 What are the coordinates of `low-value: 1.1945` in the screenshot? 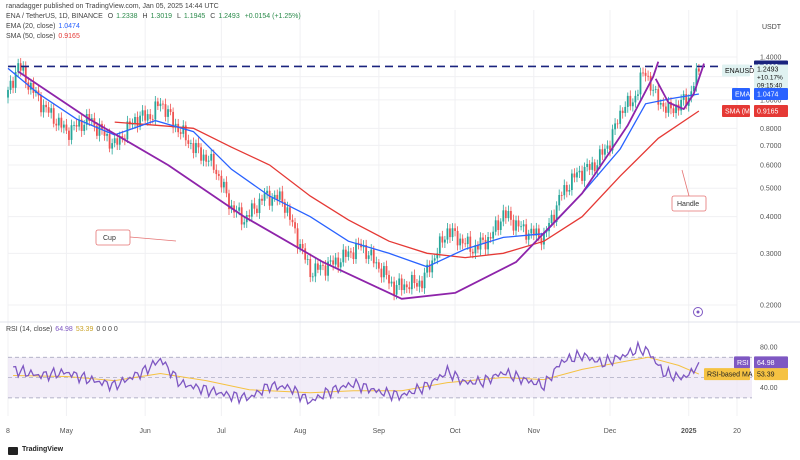 It's located at (194, 16).